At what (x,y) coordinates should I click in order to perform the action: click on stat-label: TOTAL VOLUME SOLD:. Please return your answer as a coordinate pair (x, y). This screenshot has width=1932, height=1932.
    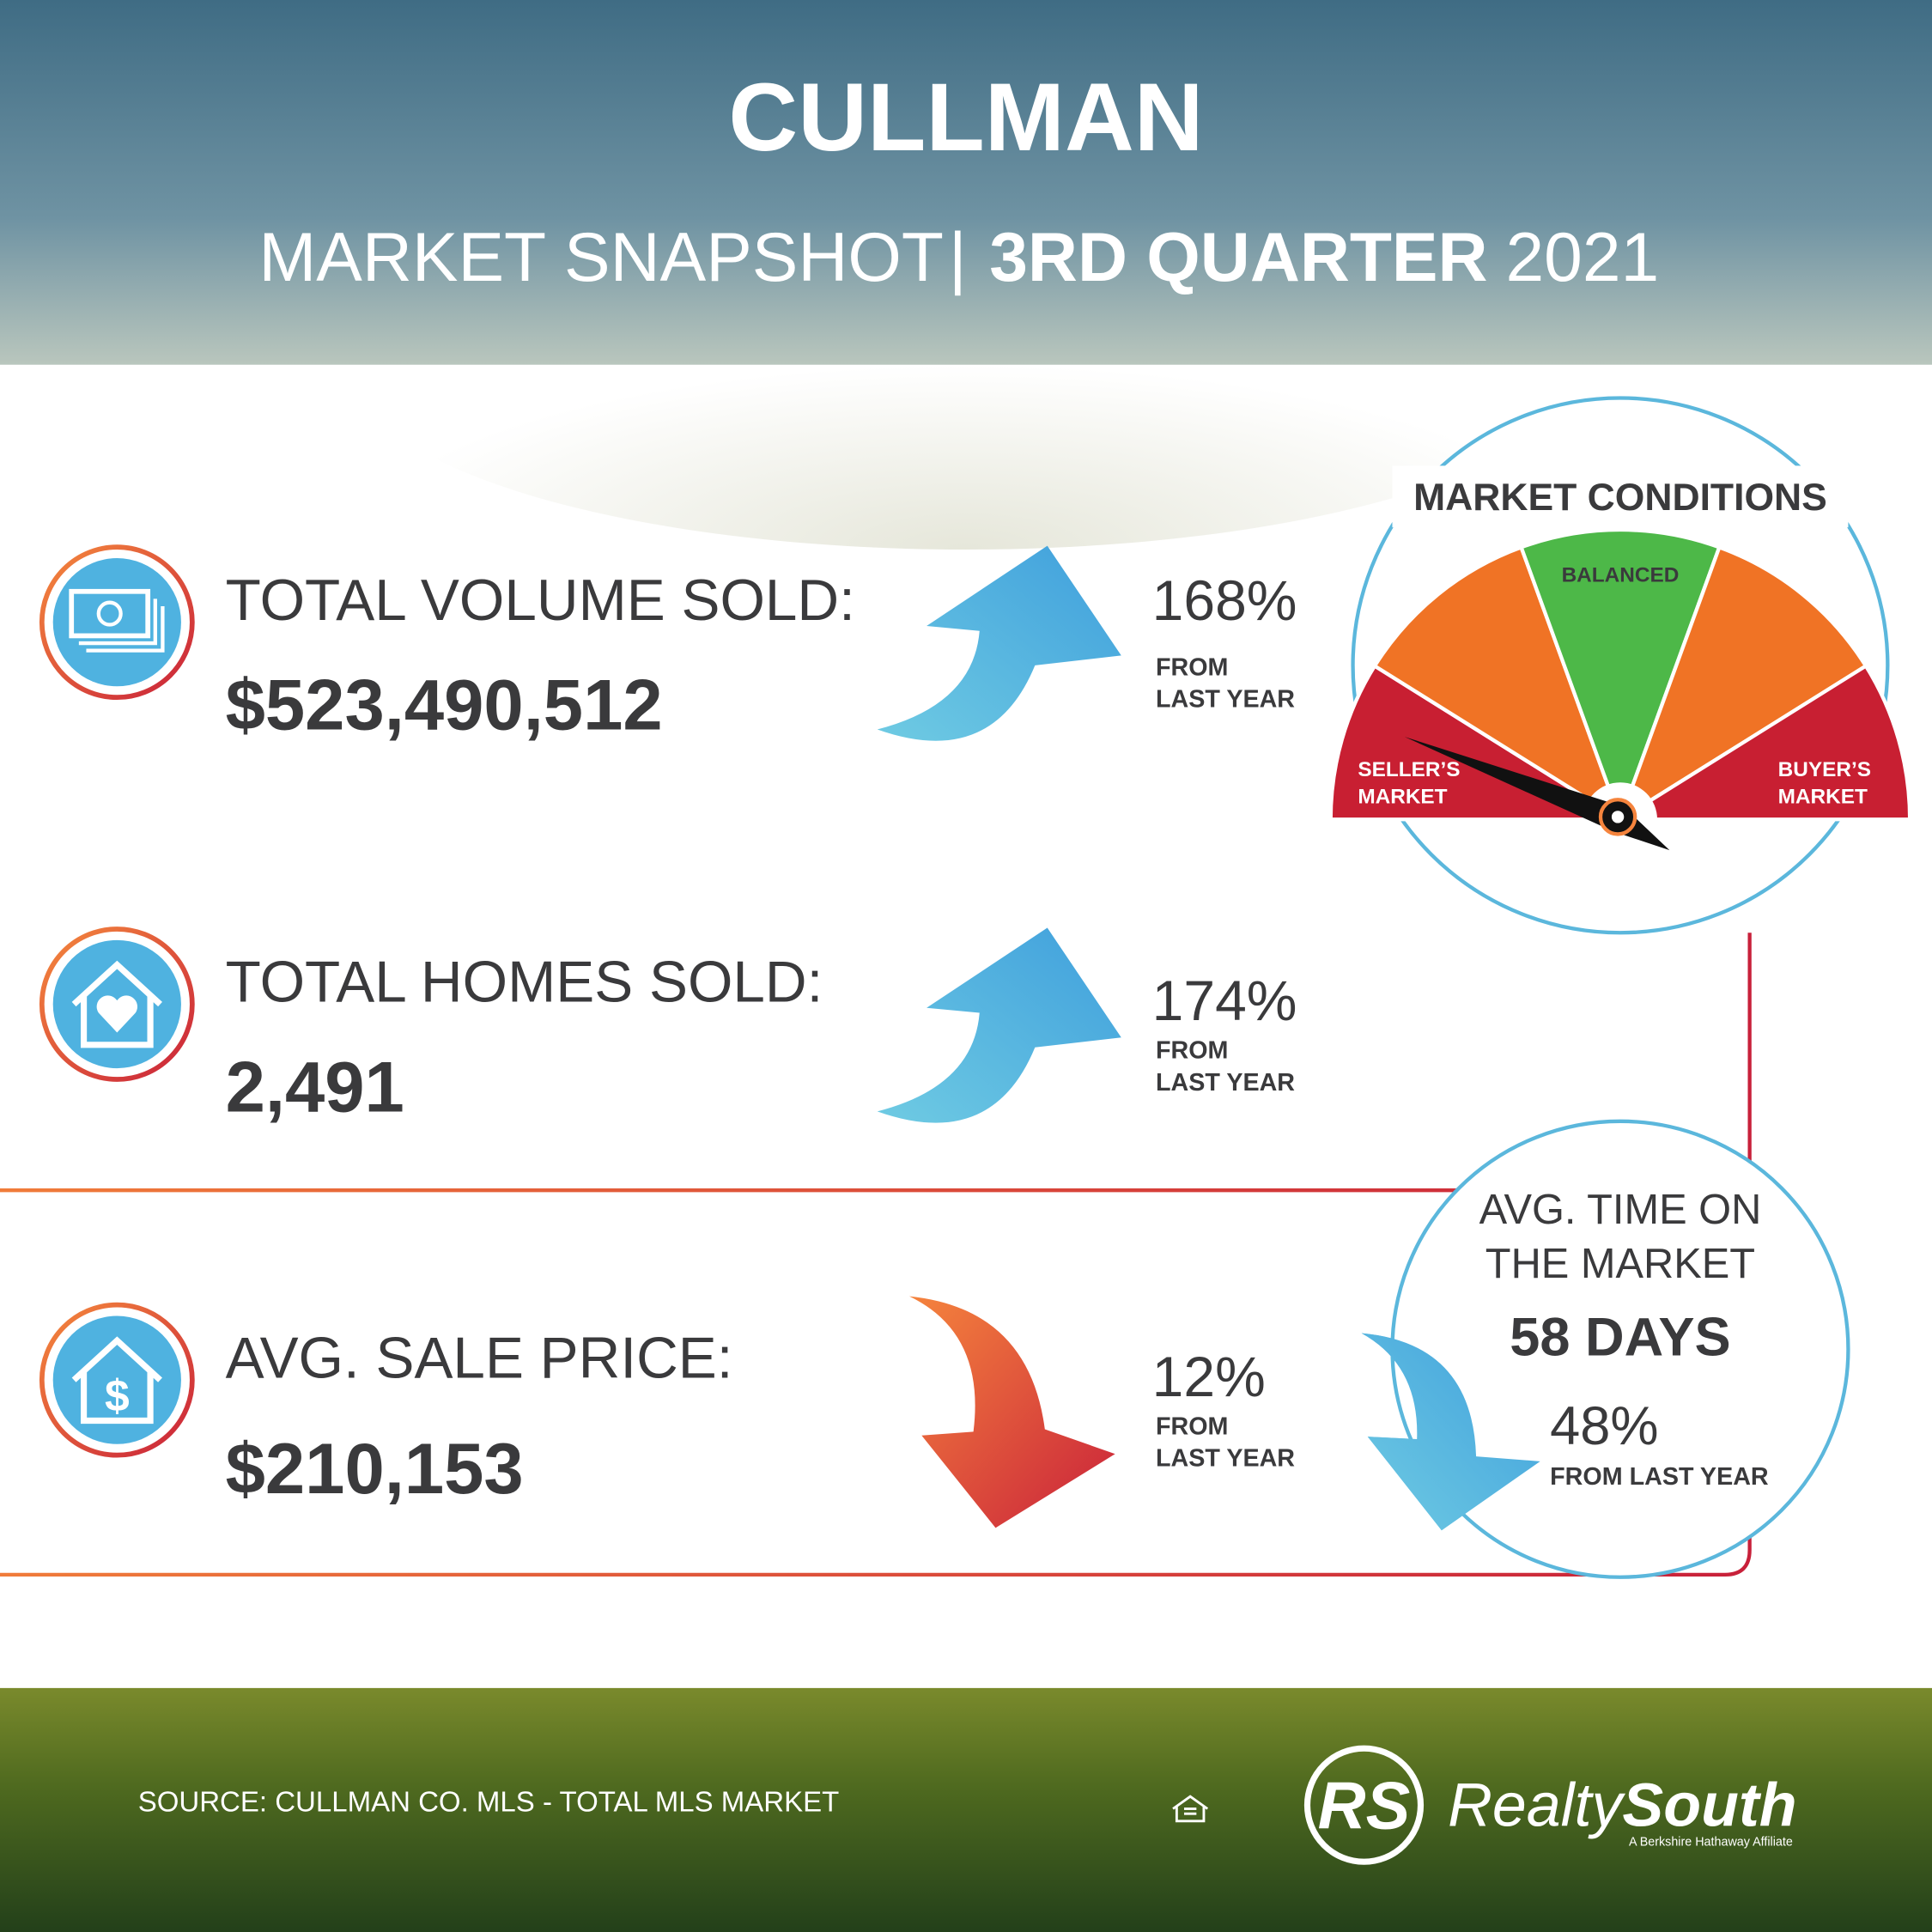
    Looking at the image, I should click on (541, 600).